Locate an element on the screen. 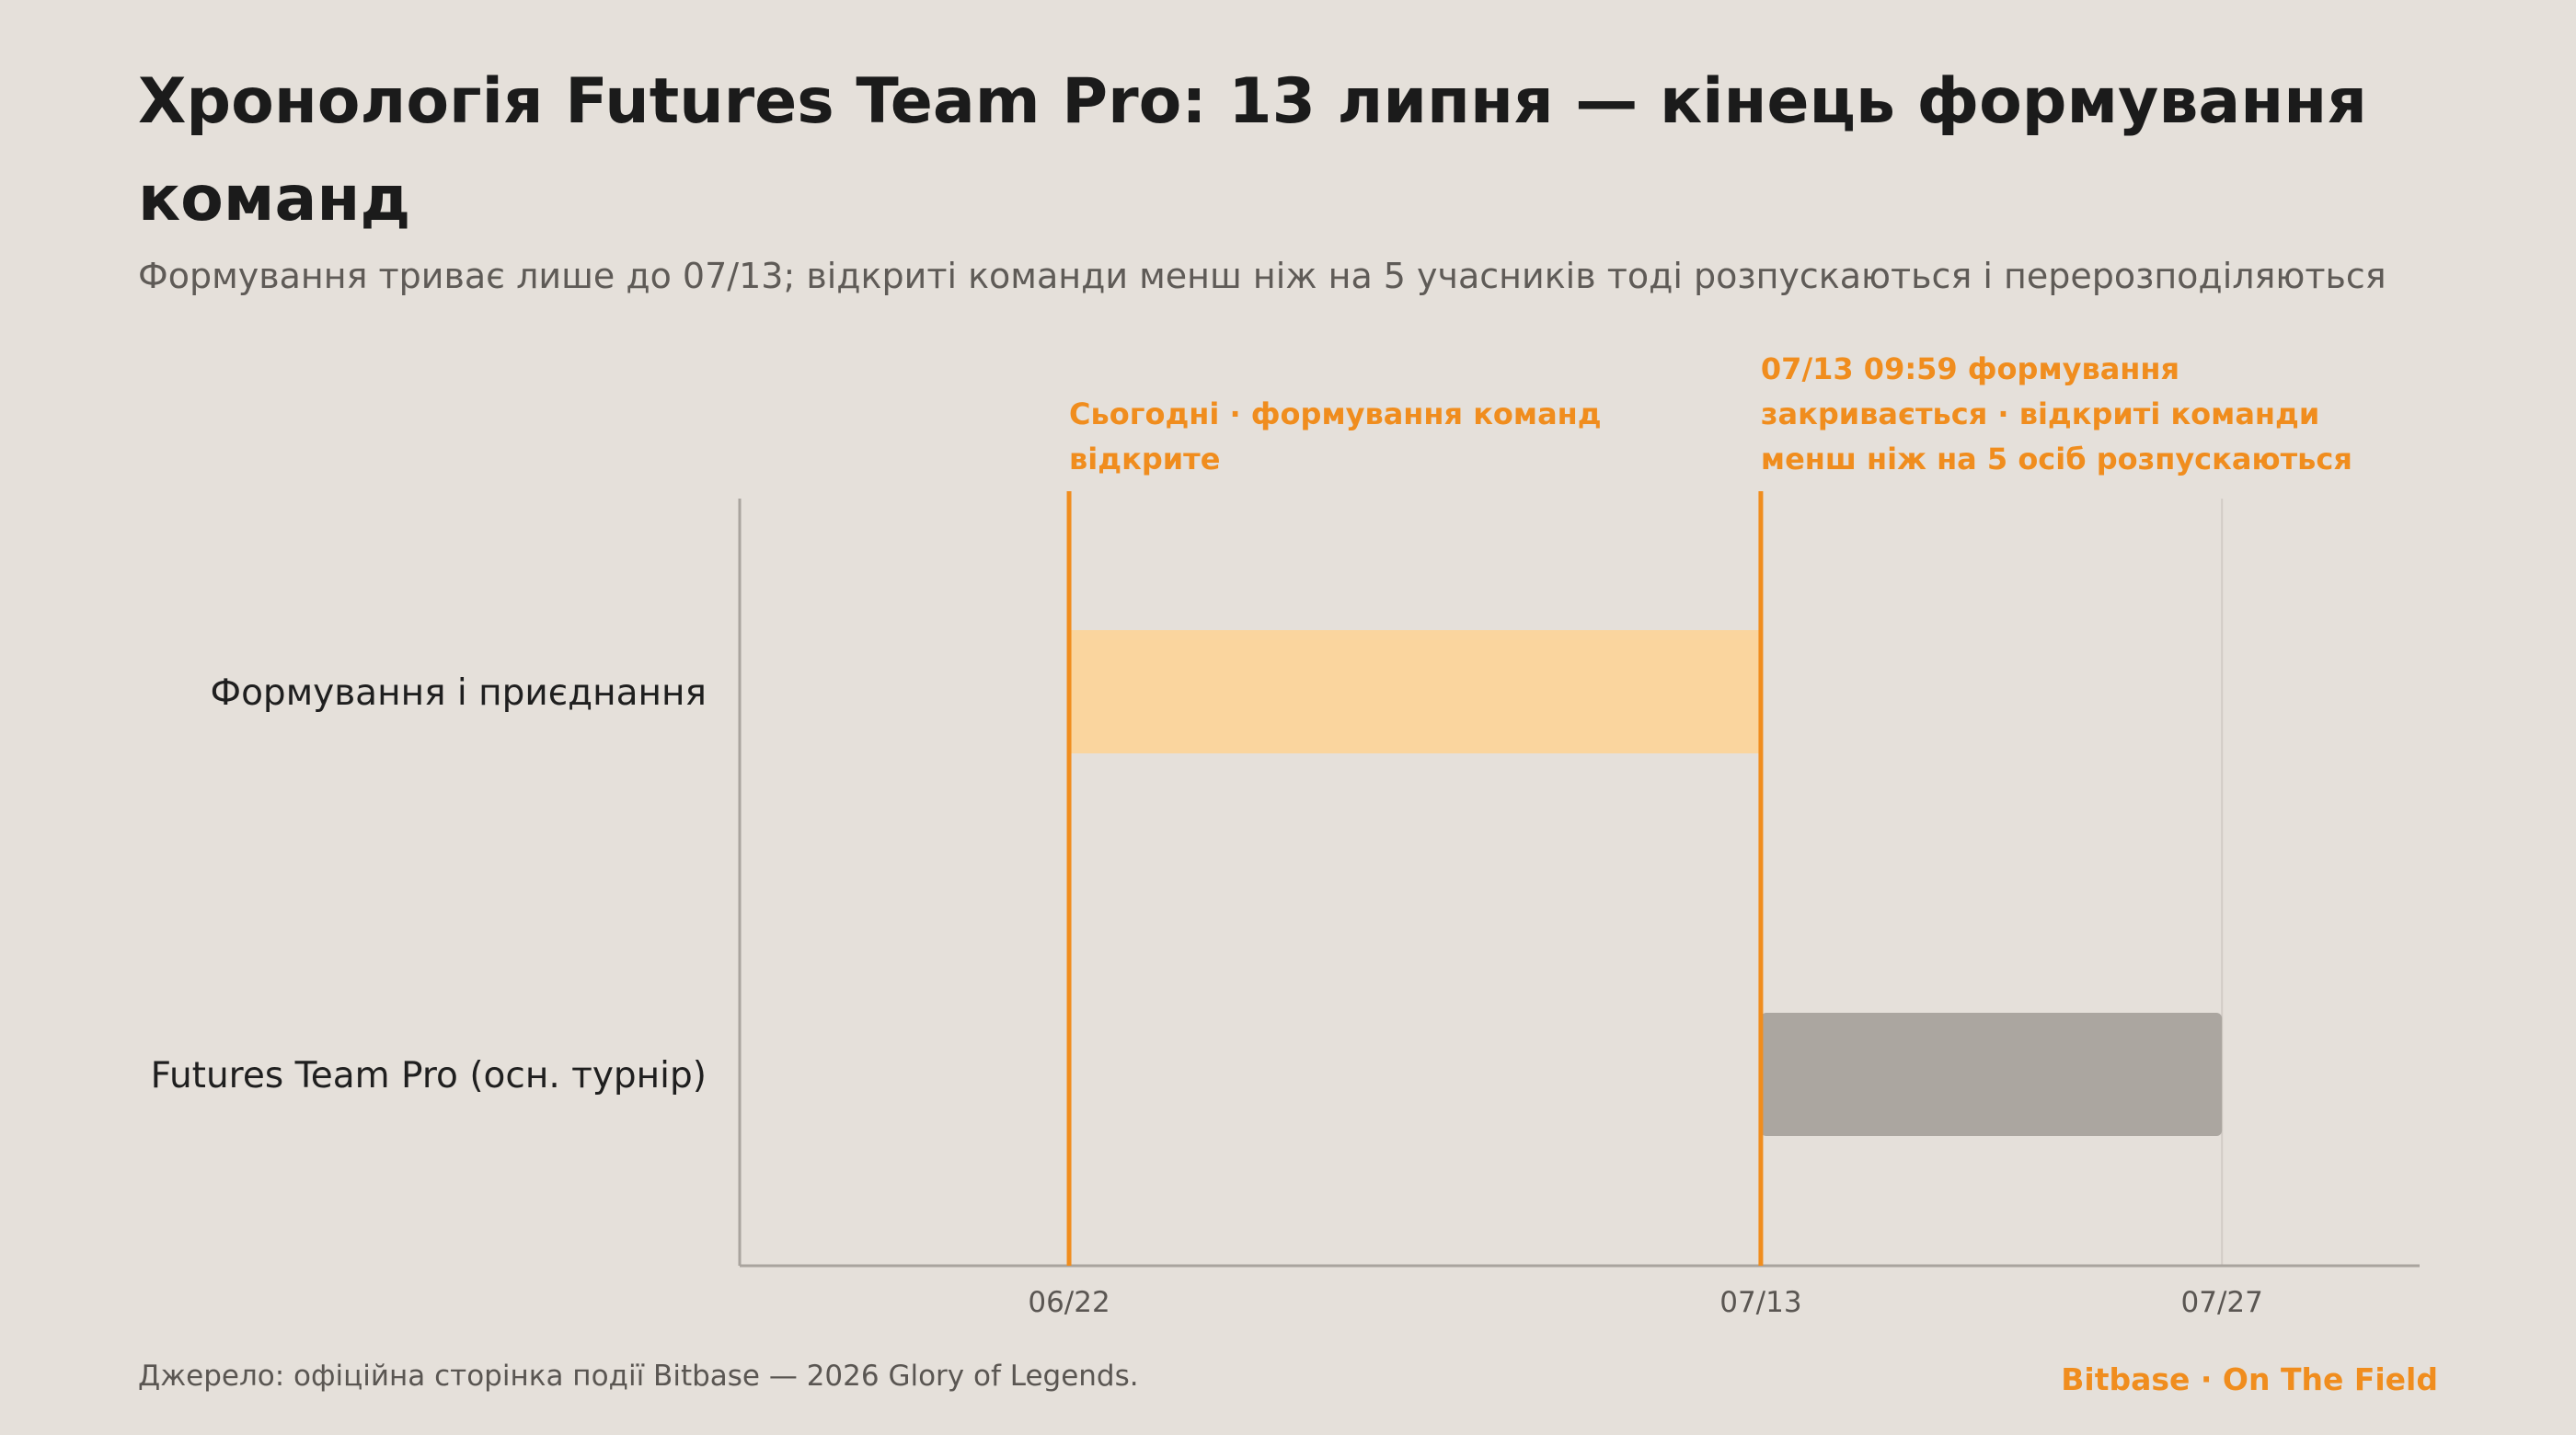  row-label-2: Futures Team Pro (осн. турнір) is located at coordinates (429, 1075).